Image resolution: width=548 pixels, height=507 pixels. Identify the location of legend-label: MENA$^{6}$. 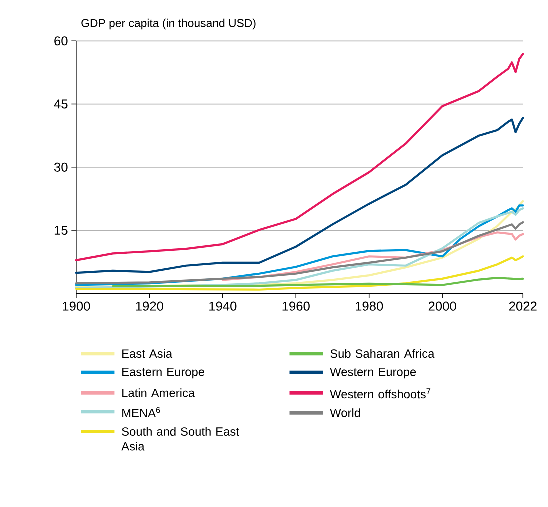
(141, 412).